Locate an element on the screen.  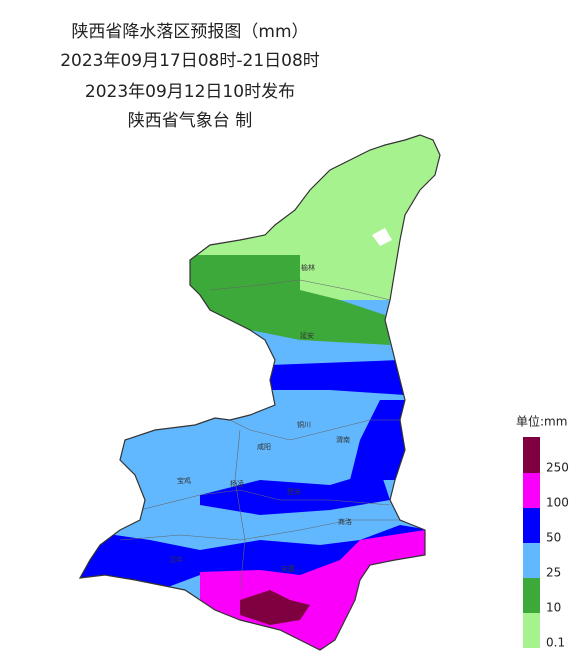
city-label: 宝鸡 is located at coordinates (184, 480).